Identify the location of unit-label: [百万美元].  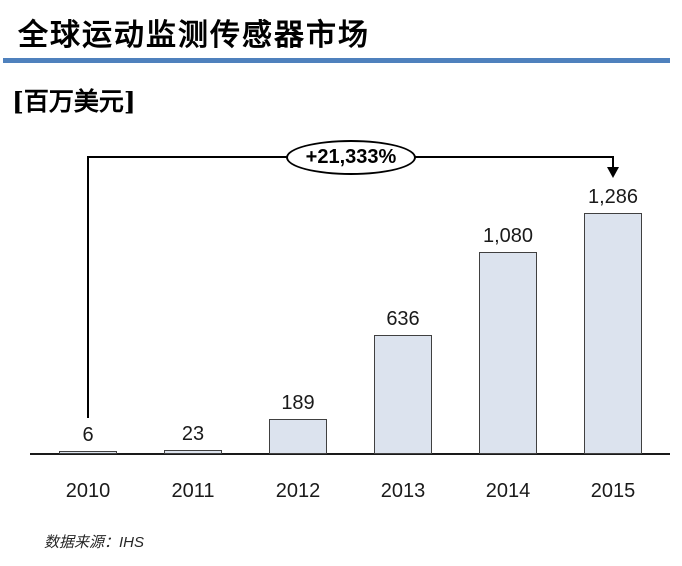
(74, 101).